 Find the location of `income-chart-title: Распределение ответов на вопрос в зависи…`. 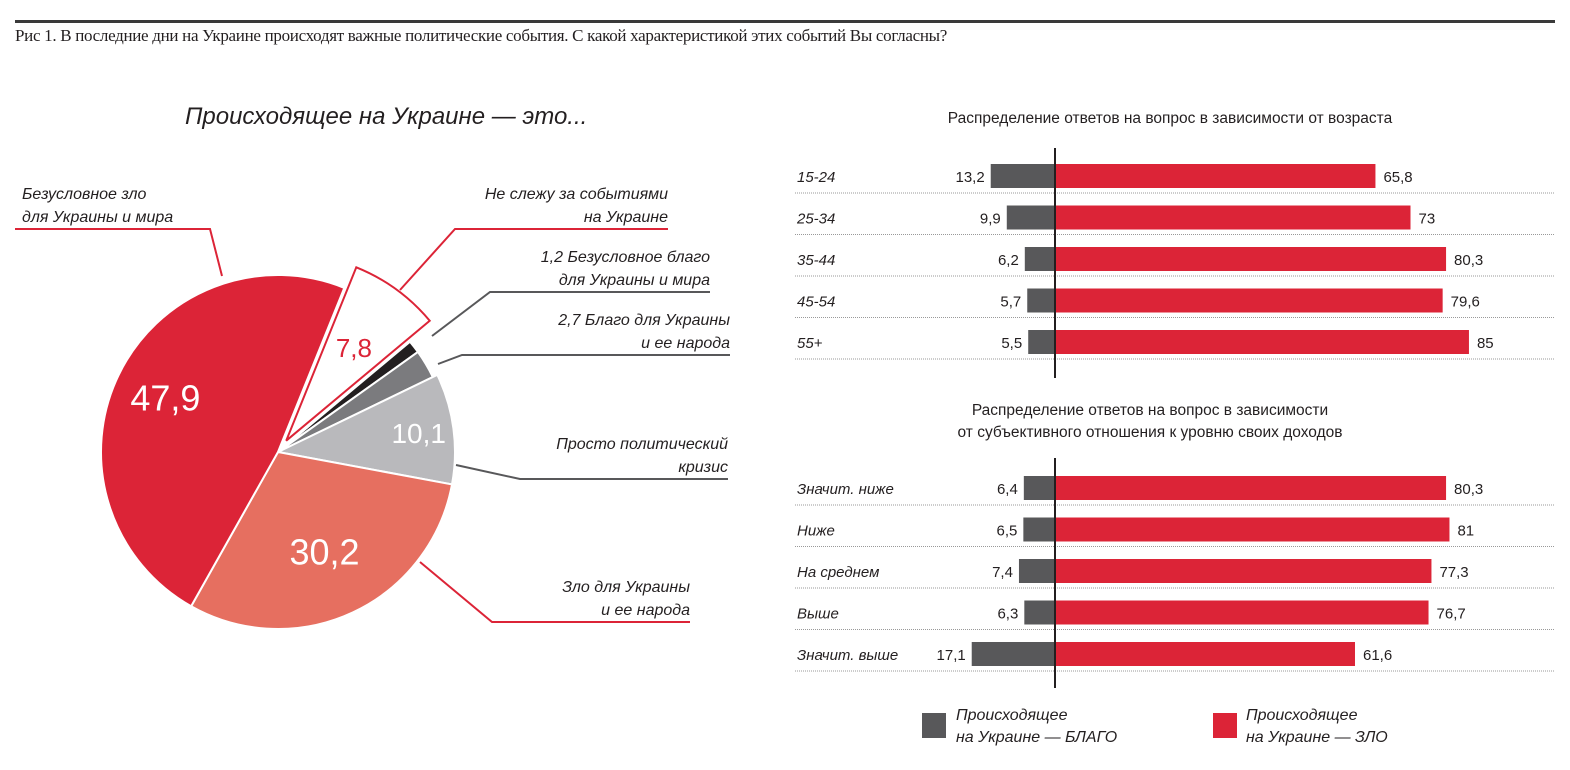

income-chart-title: Распределение ответов на вопрос в зависи… is located at coordinates (1150, 422).